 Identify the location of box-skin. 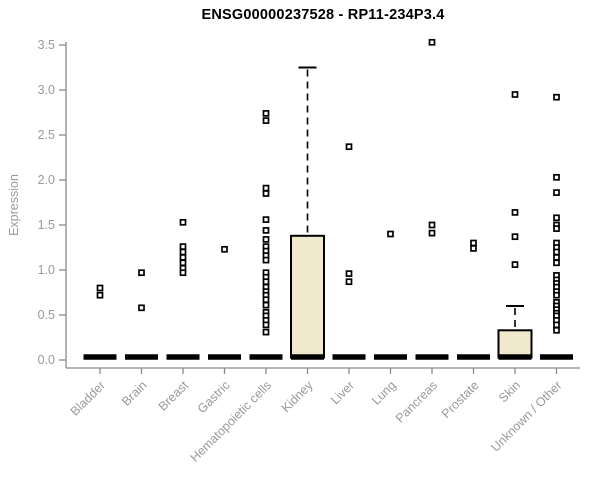
(515, 344).